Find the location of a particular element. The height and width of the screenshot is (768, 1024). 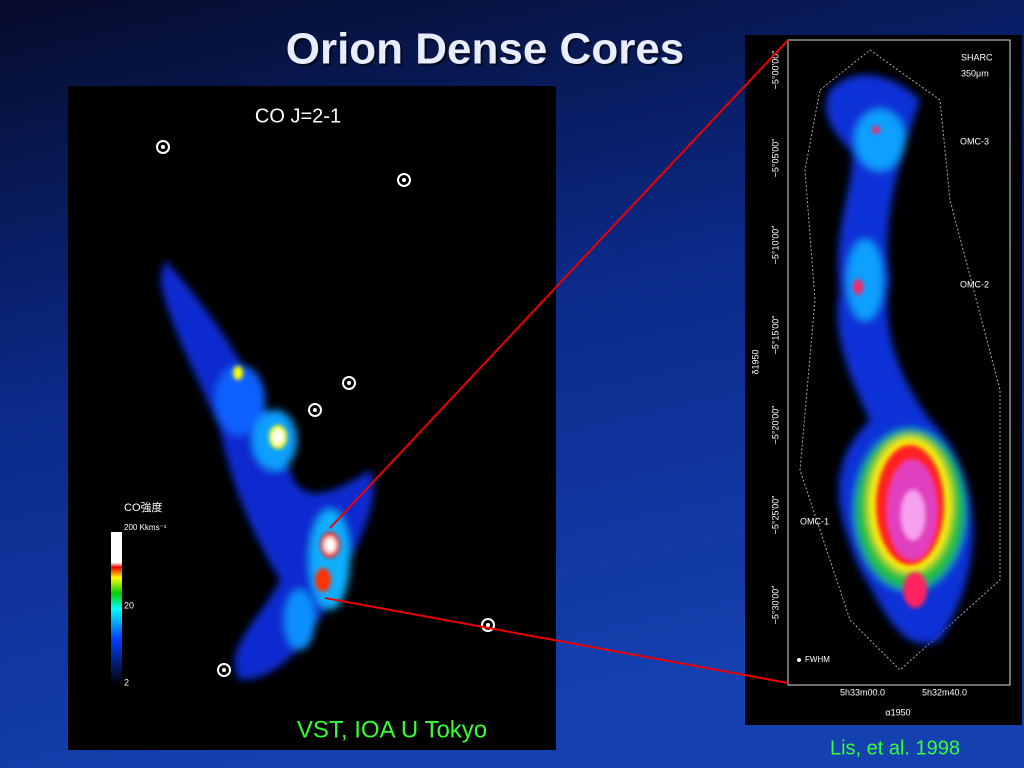

title-shadow: Orion Dense Cores is located at coordinates (487, 51).